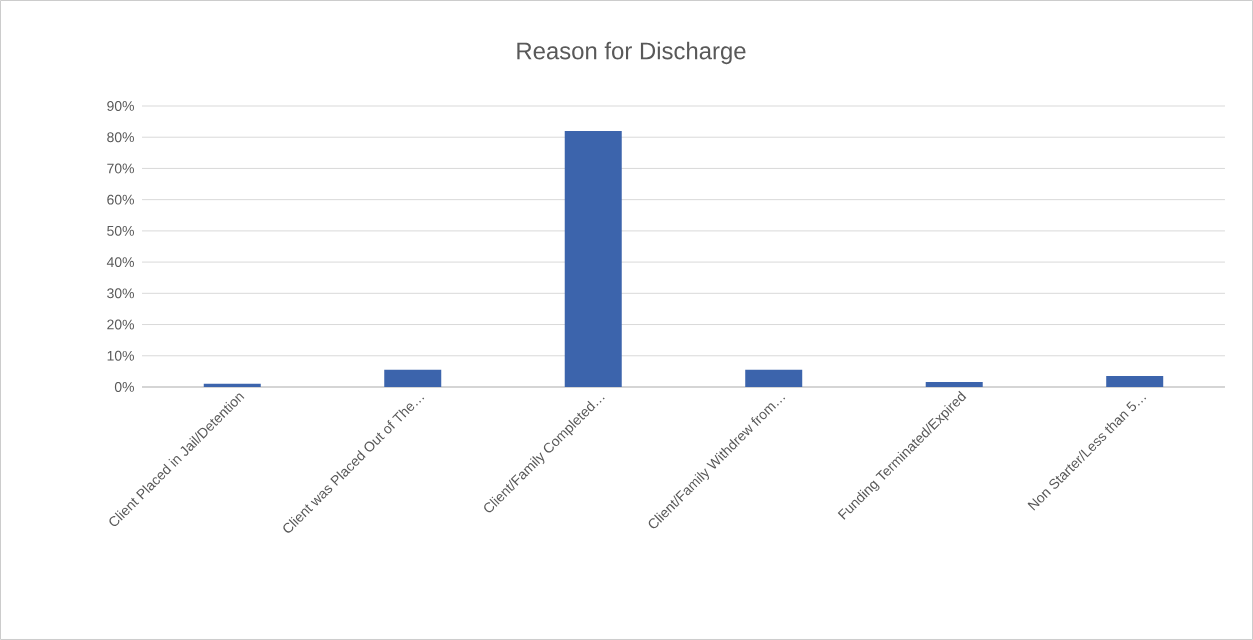  Describe the element at coordinates (120, 230) in the screenshot. I see `y-tick-label: 50%` at that location.